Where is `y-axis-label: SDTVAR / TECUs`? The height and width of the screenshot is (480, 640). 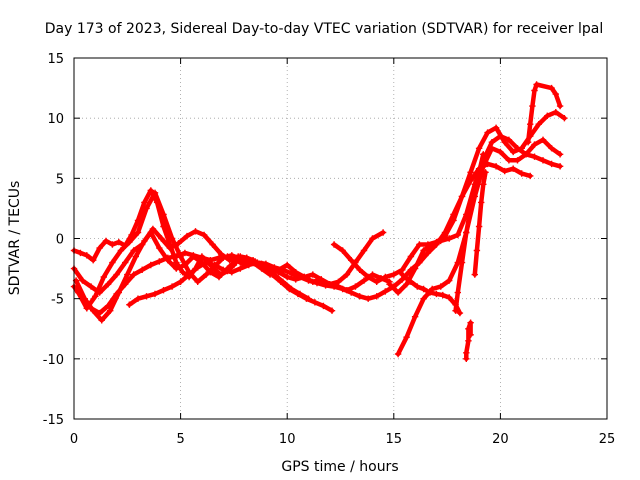
y-axis-label: SDTVAR / TECUs is located at coordinates (15, 238).